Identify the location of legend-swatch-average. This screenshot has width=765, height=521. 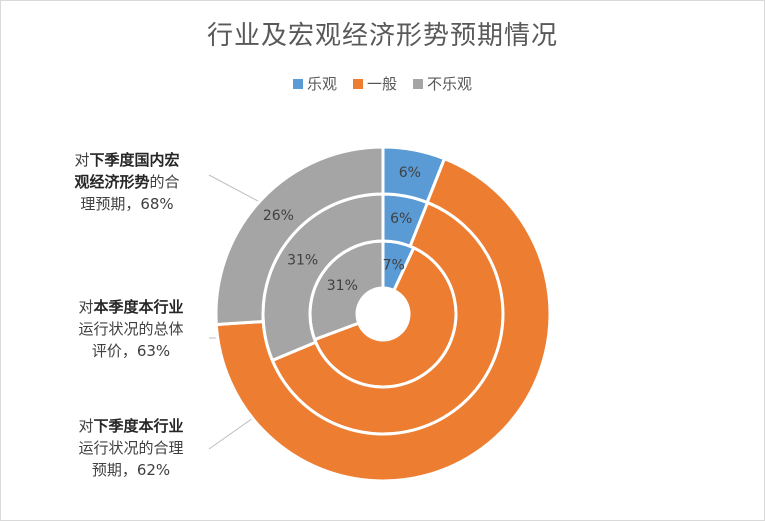
(357, 83).